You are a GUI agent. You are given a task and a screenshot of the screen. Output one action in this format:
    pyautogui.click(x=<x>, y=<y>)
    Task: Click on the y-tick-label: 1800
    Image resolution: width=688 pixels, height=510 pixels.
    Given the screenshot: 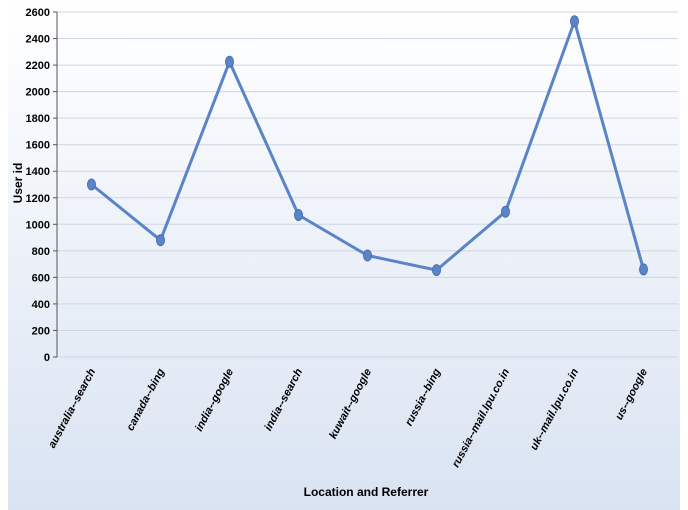 What is the action you would take?
    pyautogui.click(x=38, y=119)
    